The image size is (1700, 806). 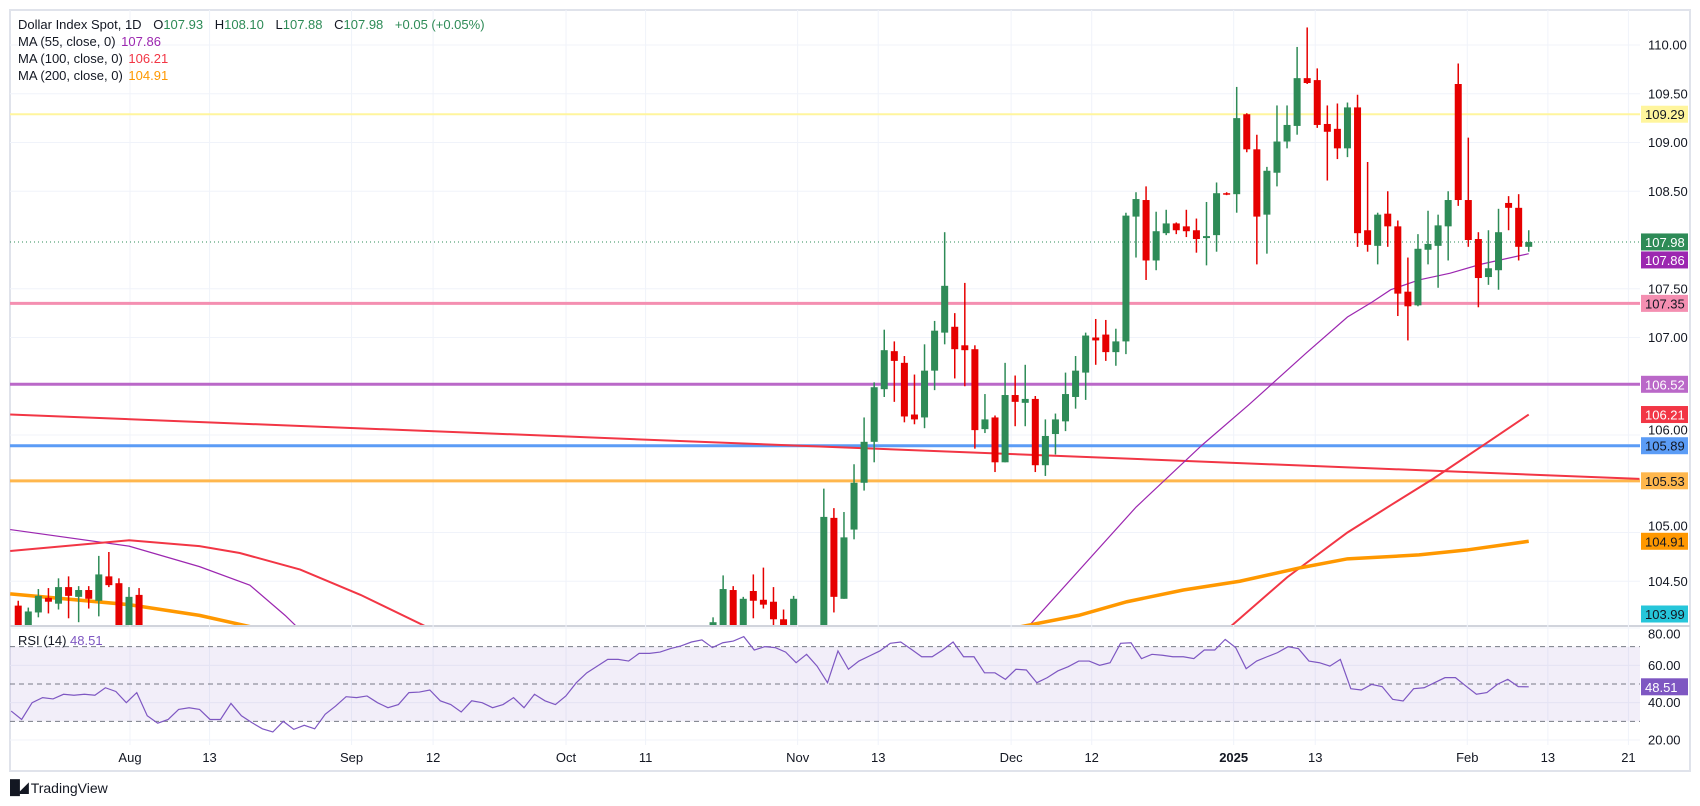 What do you see at coordinates (876, 757) in the screenshot?
I see `time-axis: Aug 13 Sep 12 Oct 11 Nov 13 Dec 12 2025 13 Feb 13 21` at bounding box center [876, 757].